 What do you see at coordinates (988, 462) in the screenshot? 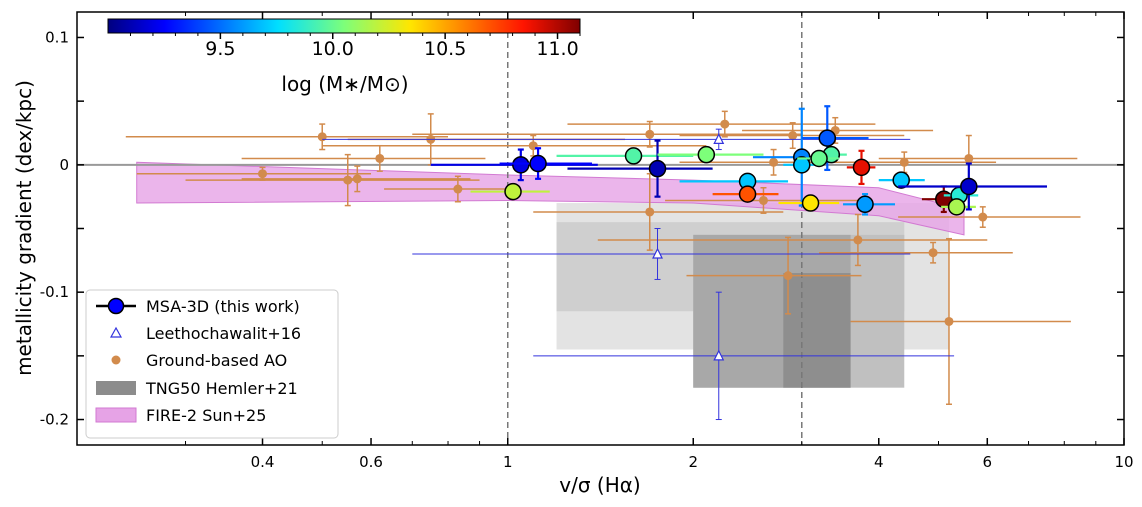
I see `x-tick-label: 6` at bounding box center [988, 462].